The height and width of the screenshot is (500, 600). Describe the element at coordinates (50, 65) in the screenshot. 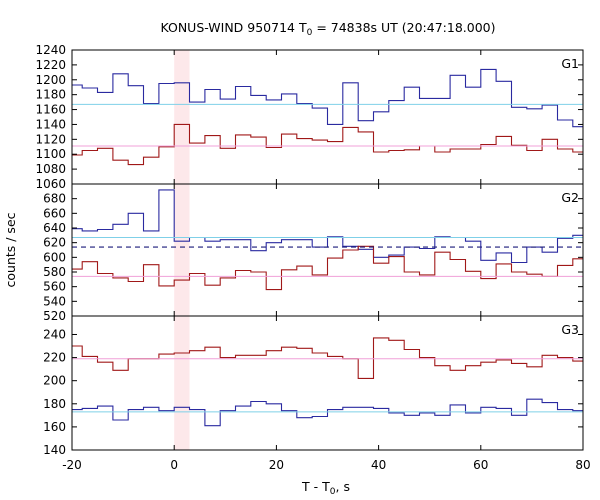

I see `y-tick-label: 1220` at that location.